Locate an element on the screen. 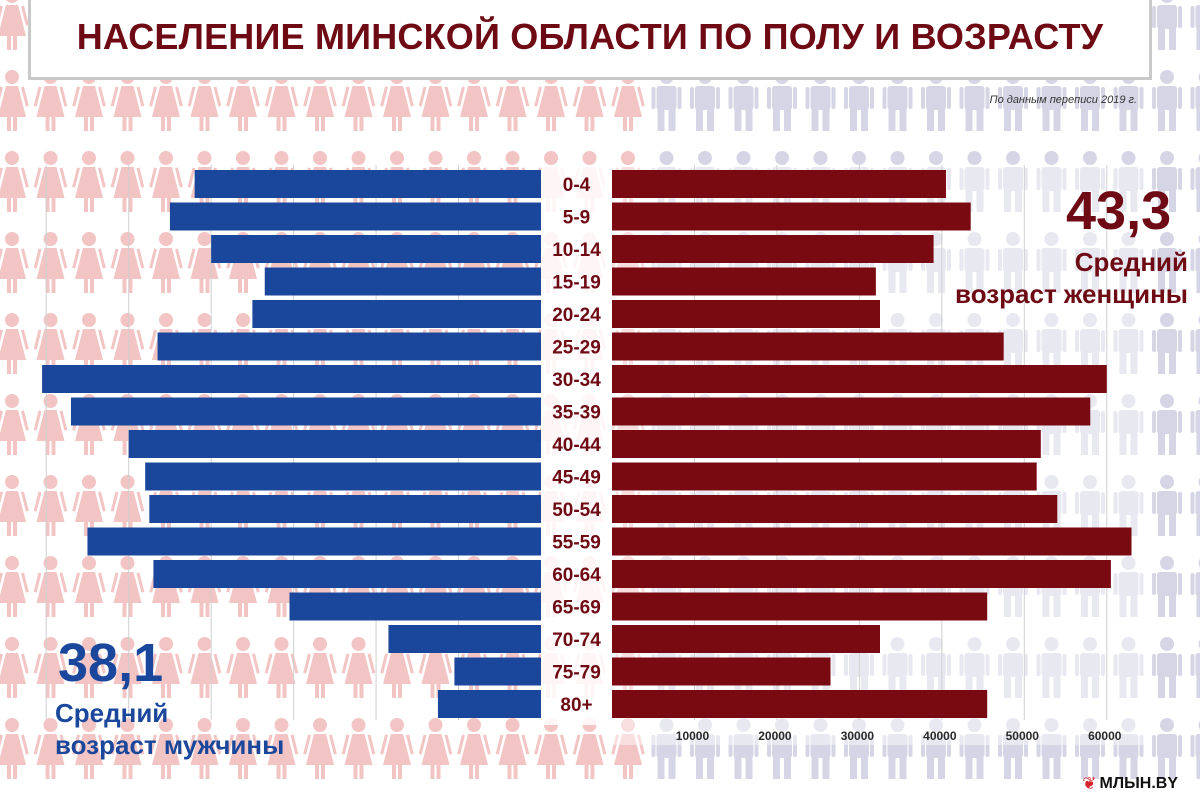  x-tick-label: 40000 is located at coordinates (940, 736).